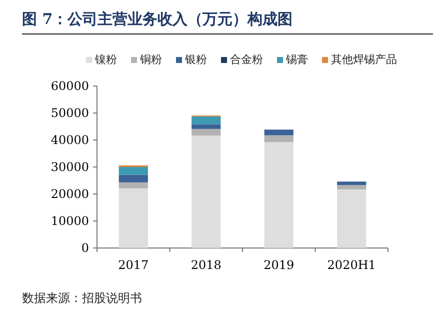  Describe the element at coordinates (364, 59) in the screenshot. I see `legend-label: 其他焊锡产品` at that location.